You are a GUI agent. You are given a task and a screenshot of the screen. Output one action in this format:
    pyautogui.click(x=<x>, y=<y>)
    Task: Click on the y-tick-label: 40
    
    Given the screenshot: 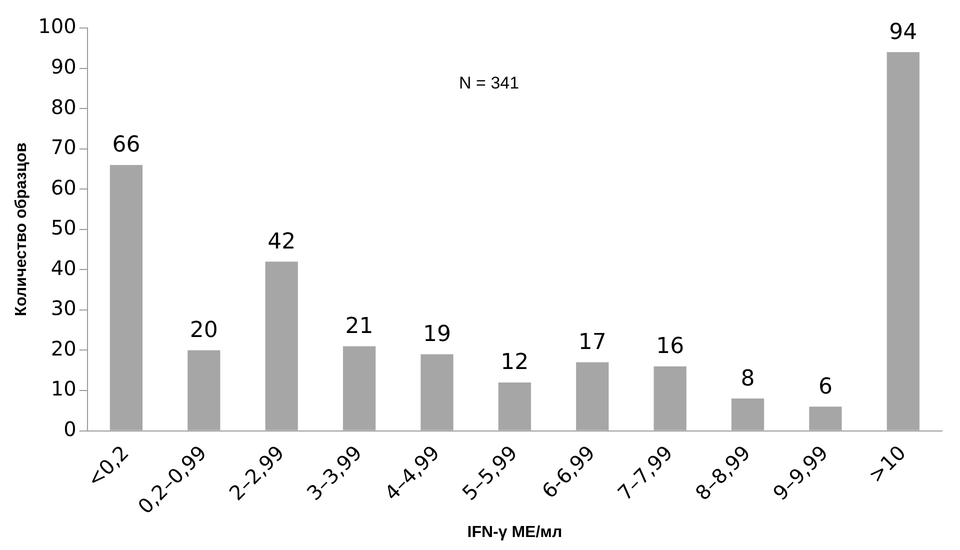 What is the action you would take?
    pyautogui.click(x=63, y=268)
    